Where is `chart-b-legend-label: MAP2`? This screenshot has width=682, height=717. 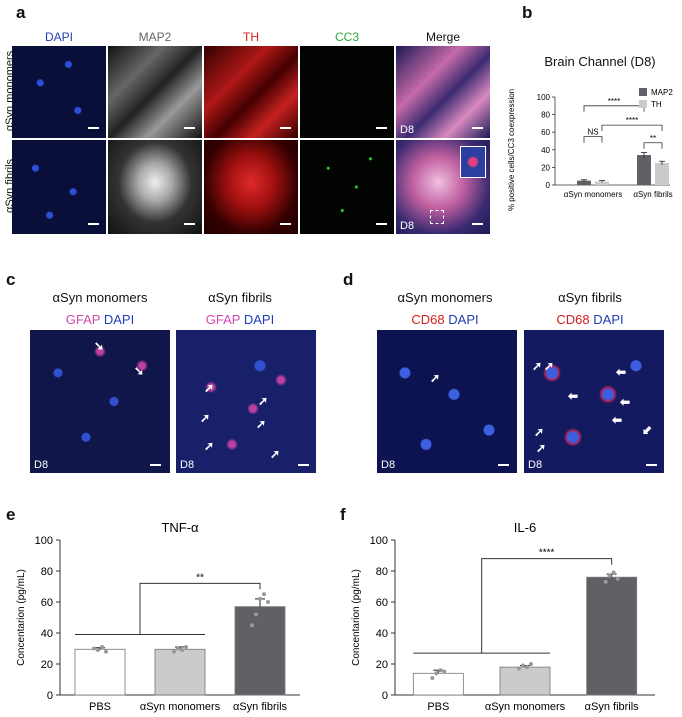
chart-b-legend-label: MAP2 is located at coordinates (662, 92).